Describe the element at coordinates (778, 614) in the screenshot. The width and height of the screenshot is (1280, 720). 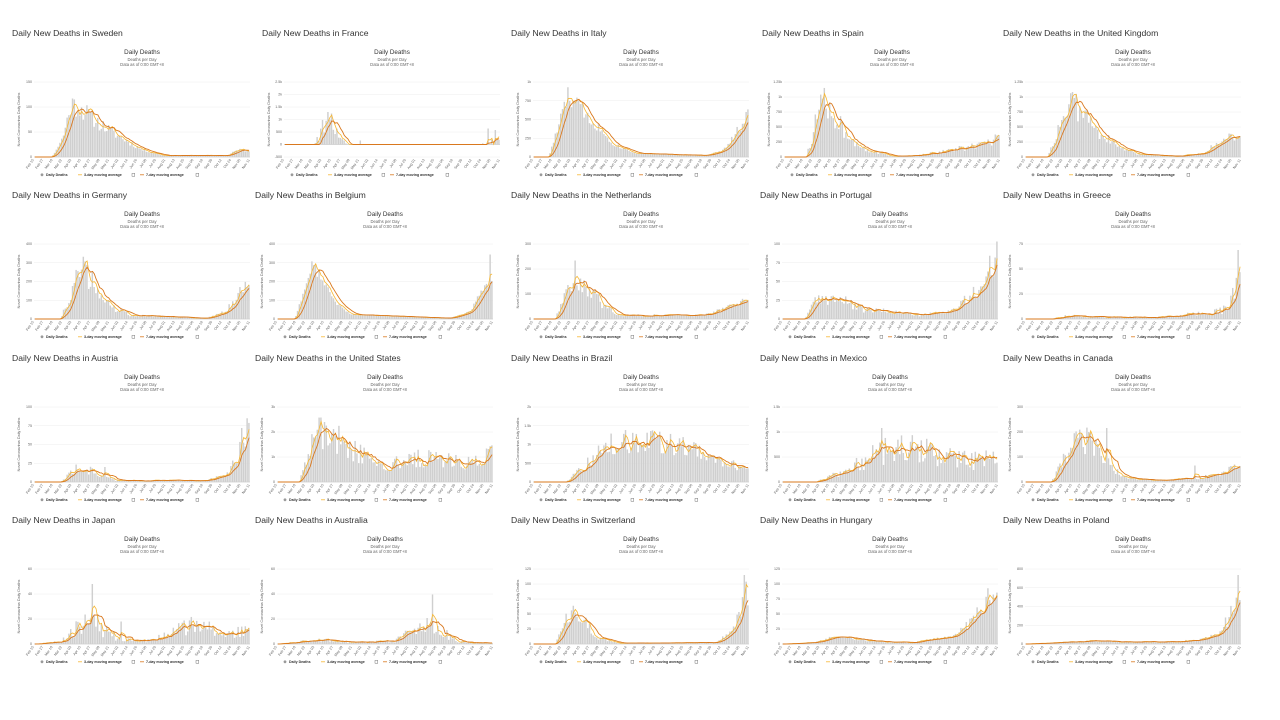
I see `y-tick-label: 50` at that location.